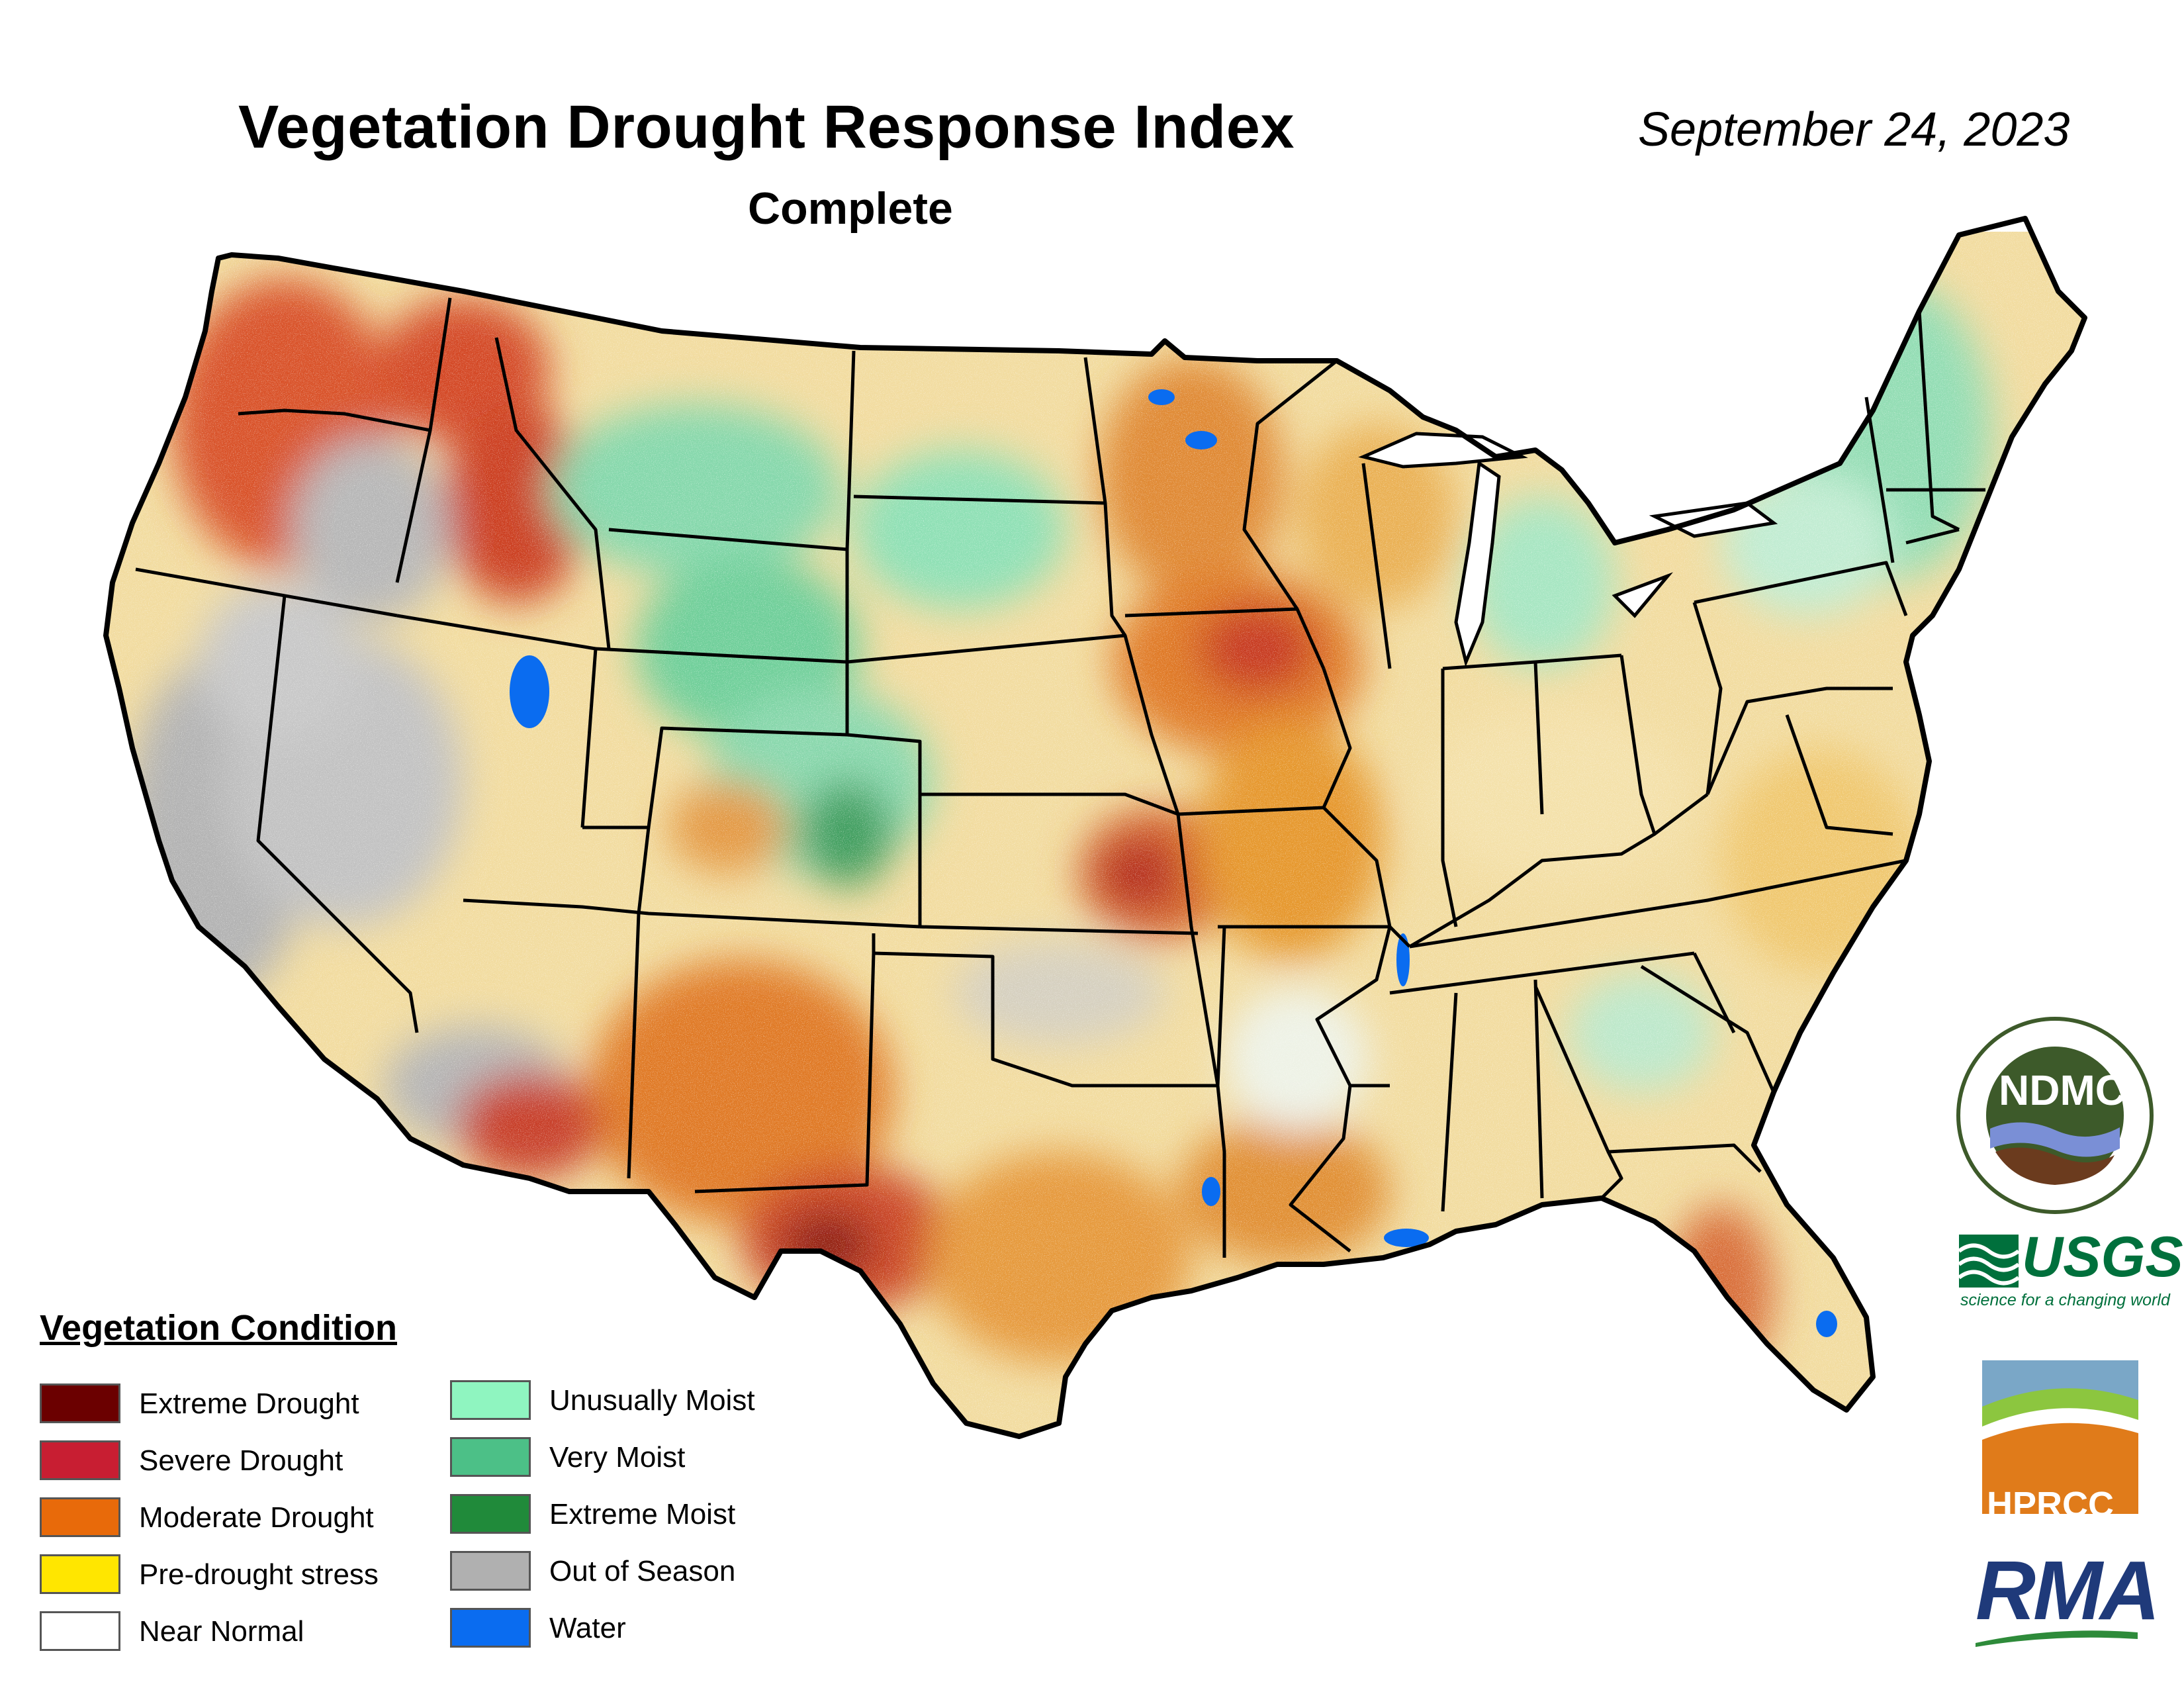 This screenshot has width=2184, height=1688. What do you see at coordinates (652, 1400) in the screenshot?
I see `legend-label: Unusually Moist` at bounding box center [652, 1400].